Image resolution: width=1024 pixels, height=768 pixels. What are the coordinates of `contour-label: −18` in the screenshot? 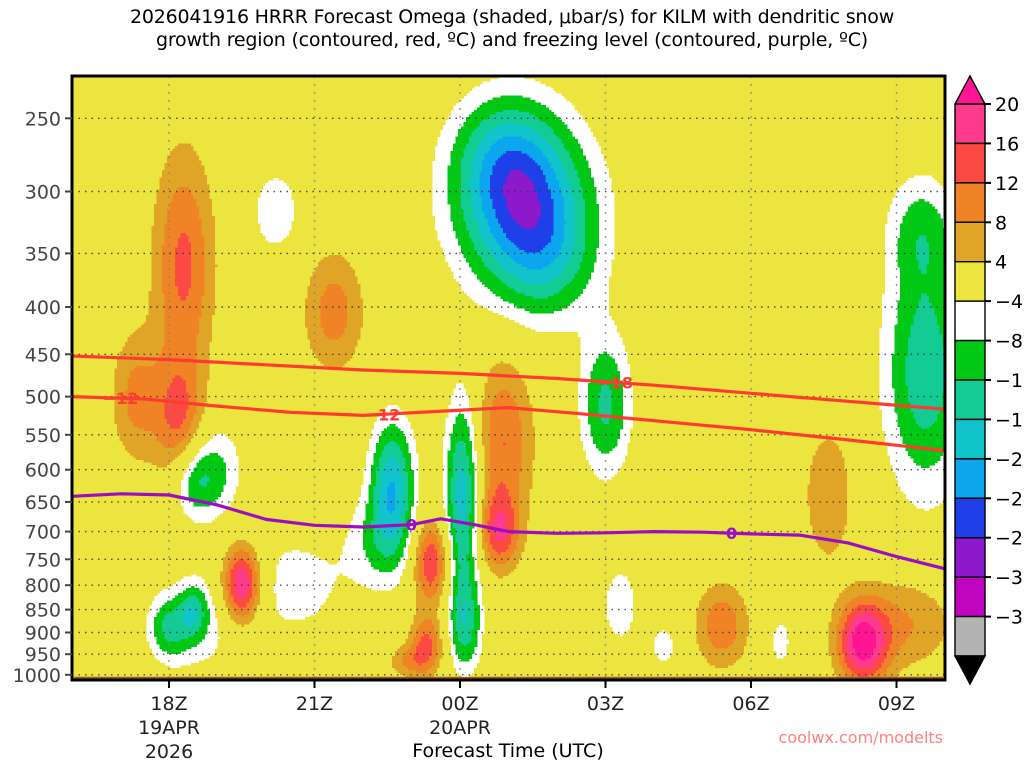 It's located at (615, 383).